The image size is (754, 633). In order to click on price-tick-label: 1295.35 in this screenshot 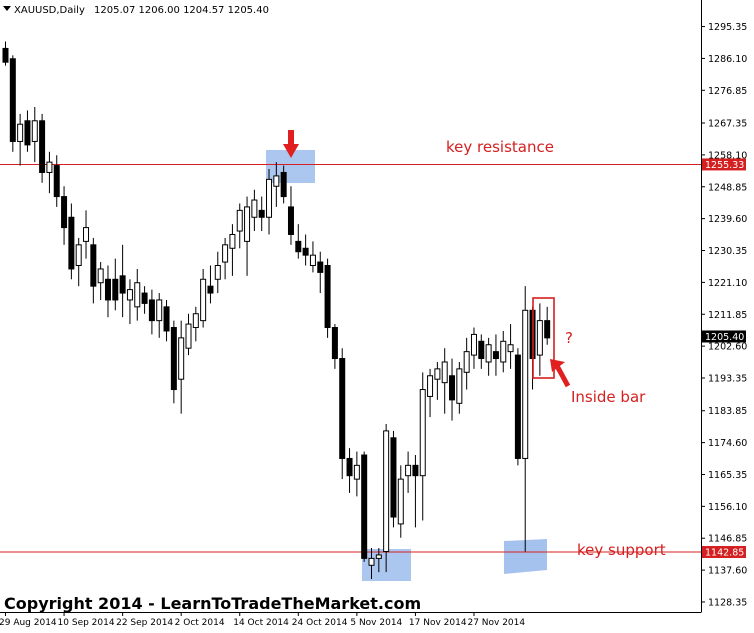, I will do `click(727, 27)`.